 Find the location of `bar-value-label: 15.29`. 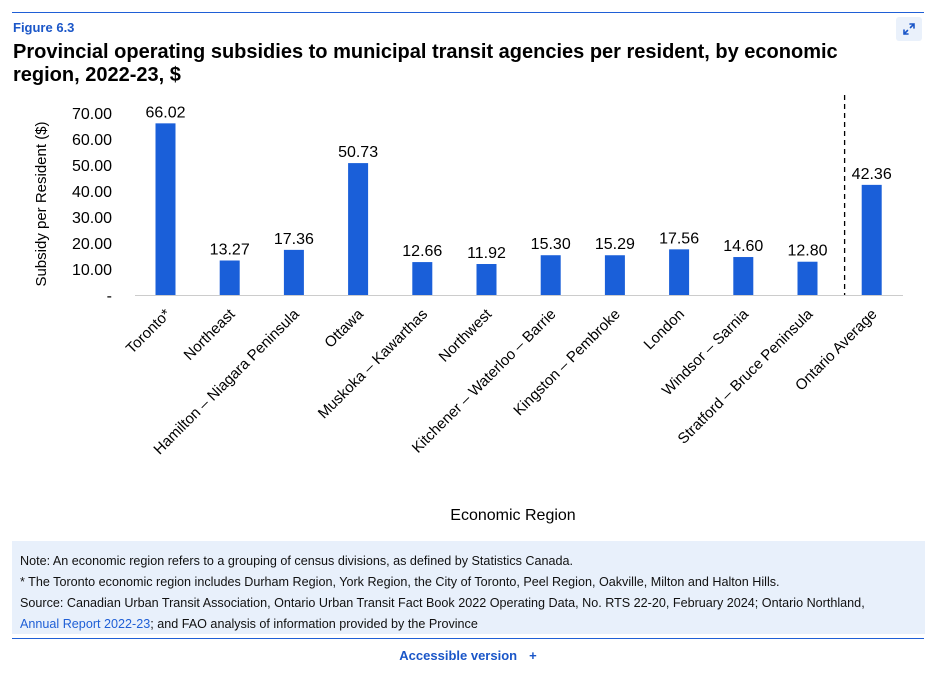

bar-value-label: 15.29 is located at coordinates (615, 244).